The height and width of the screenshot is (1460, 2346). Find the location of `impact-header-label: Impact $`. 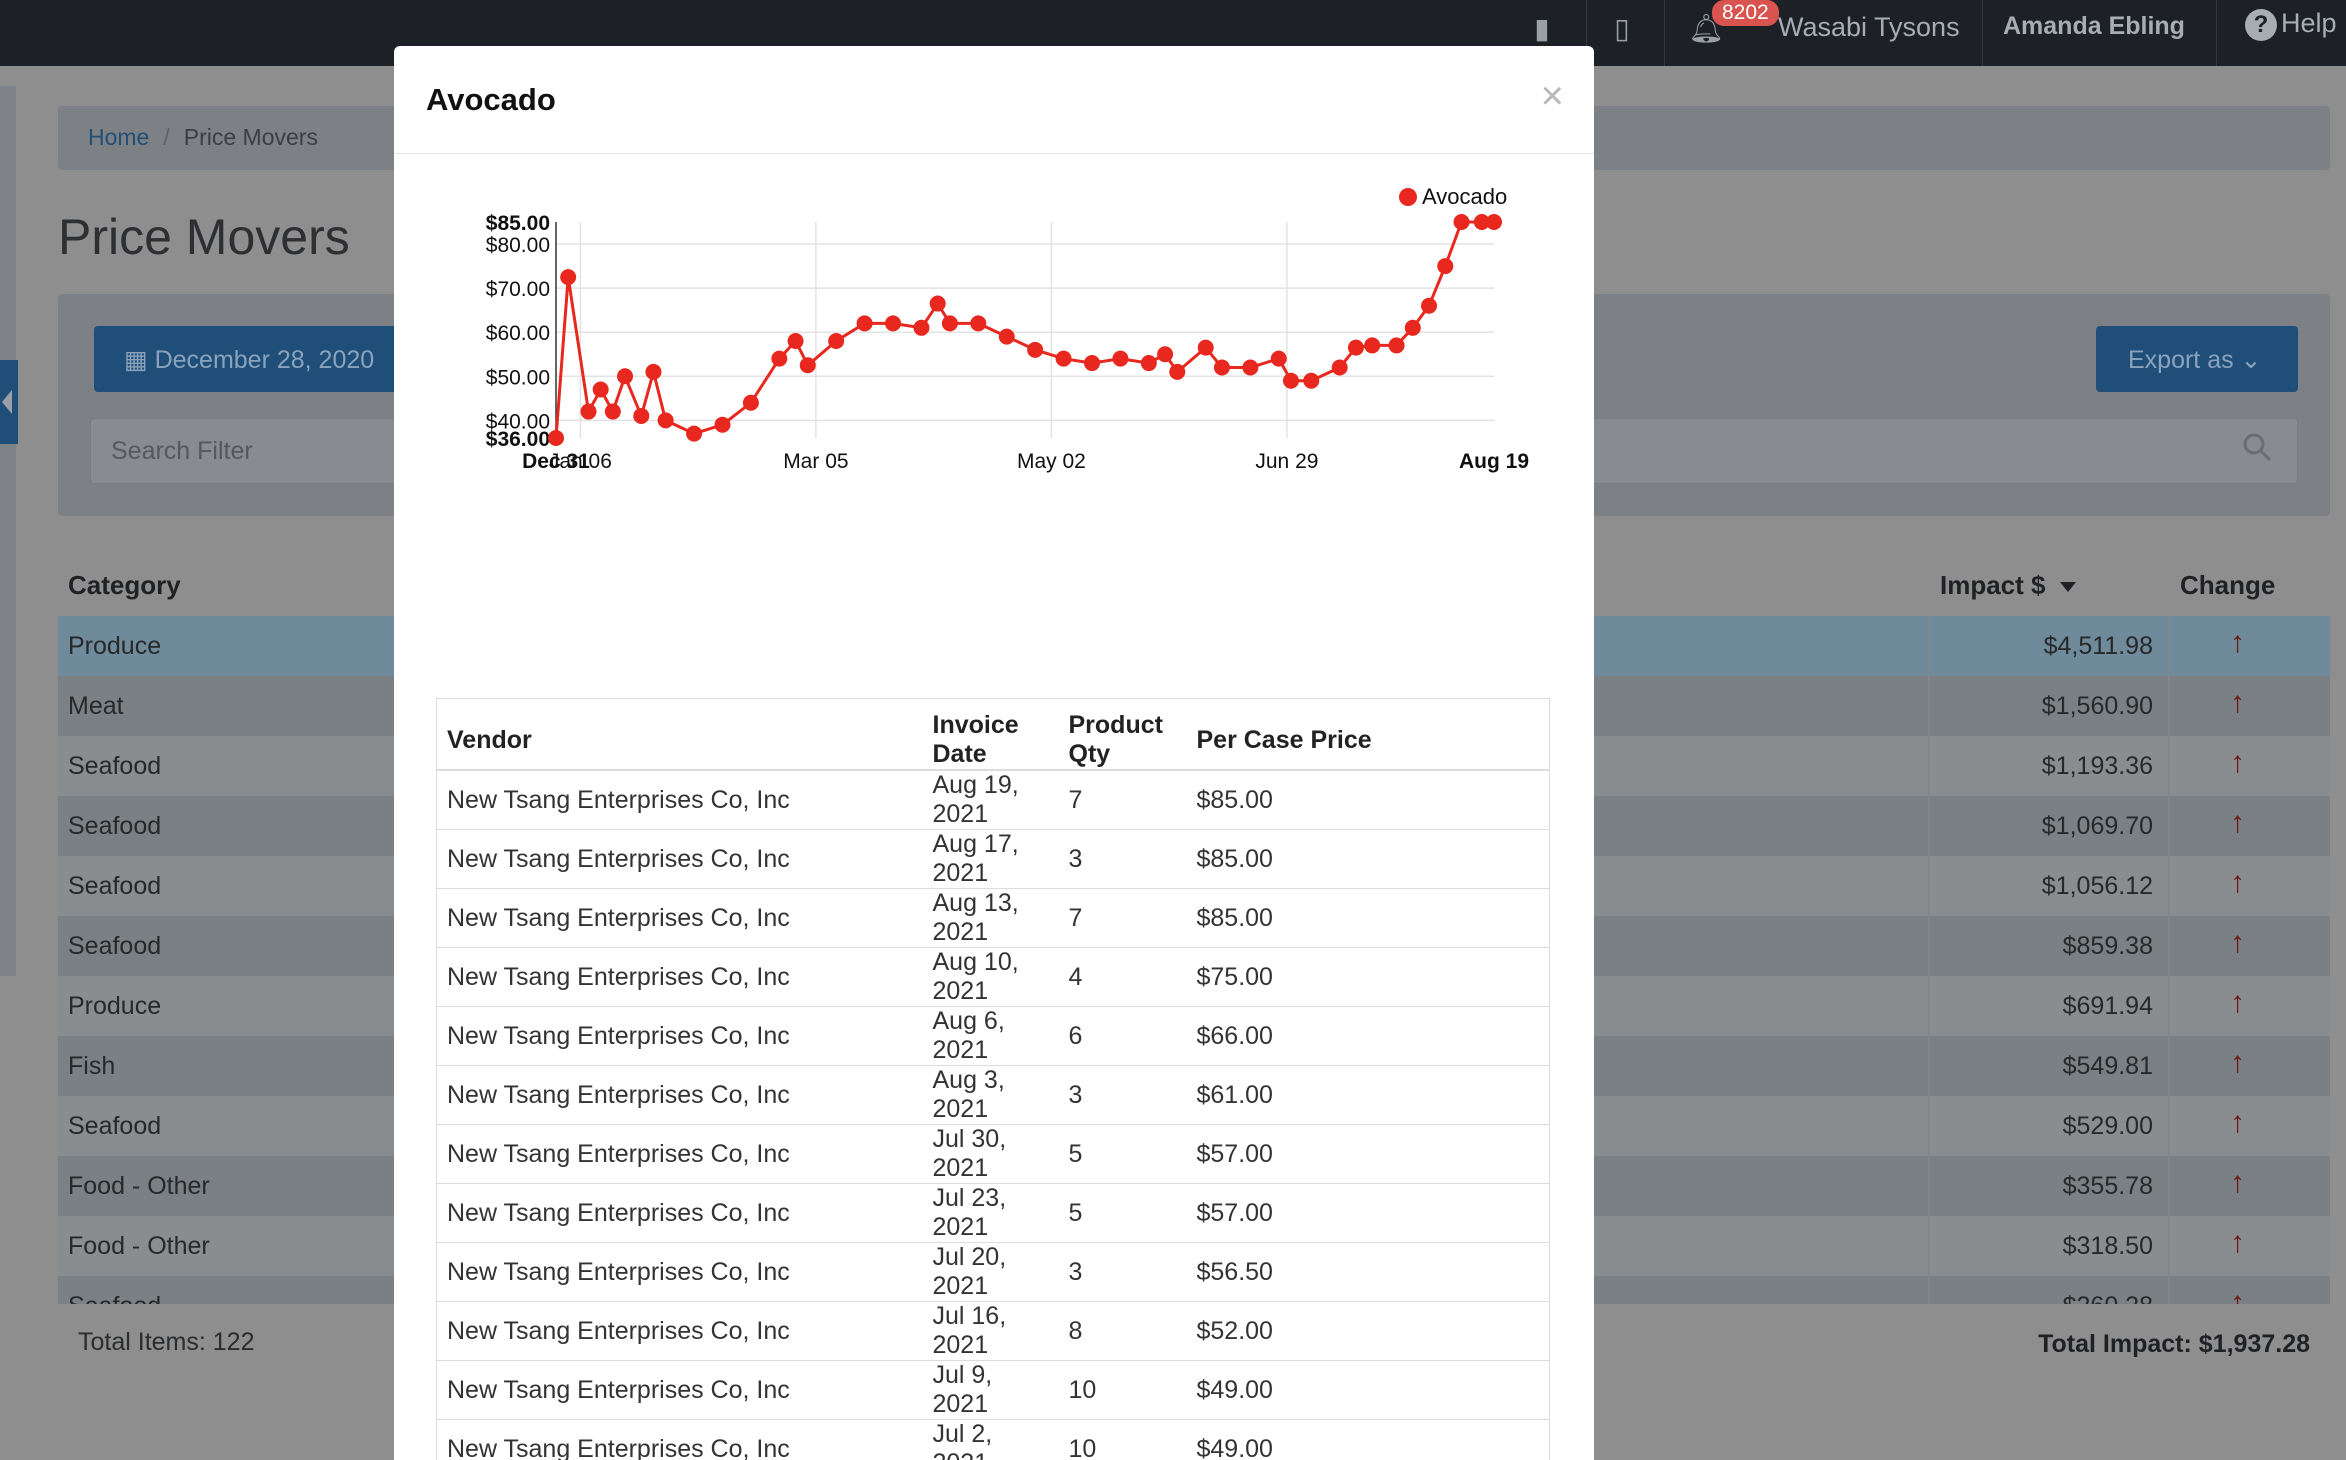

impact-header-label: Impact $ is located at coordinates (1993, 585).